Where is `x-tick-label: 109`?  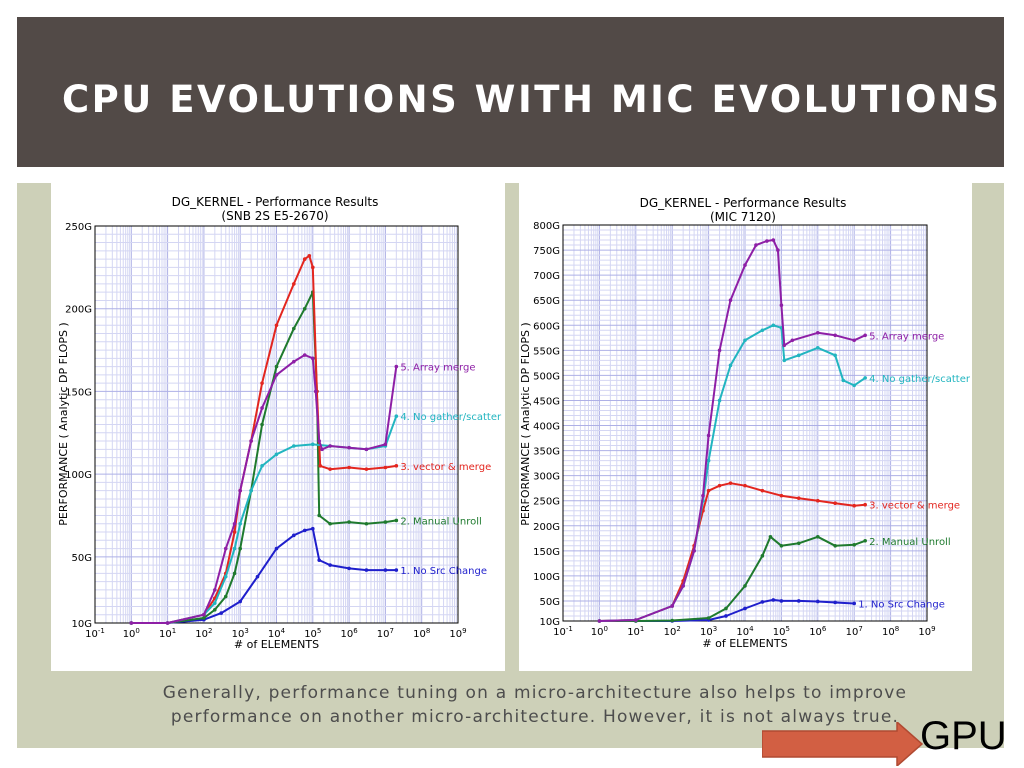 x-tick-label: 109 is located at coordinates (457, 633).